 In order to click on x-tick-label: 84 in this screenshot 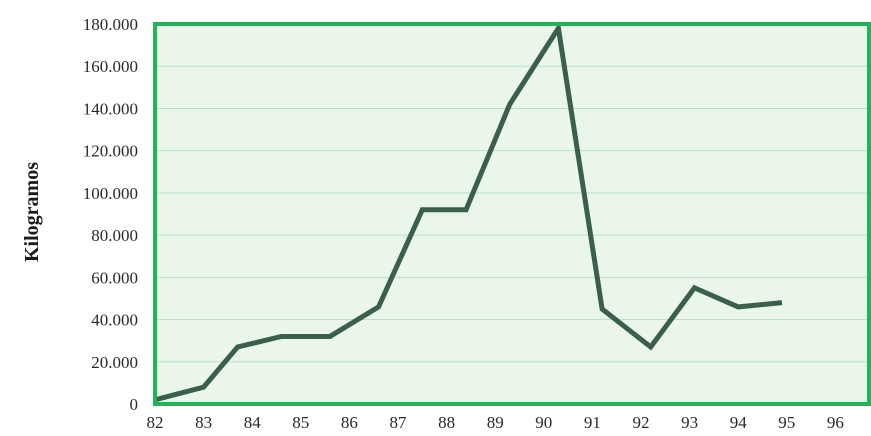, I will do `click(253, 422)`.